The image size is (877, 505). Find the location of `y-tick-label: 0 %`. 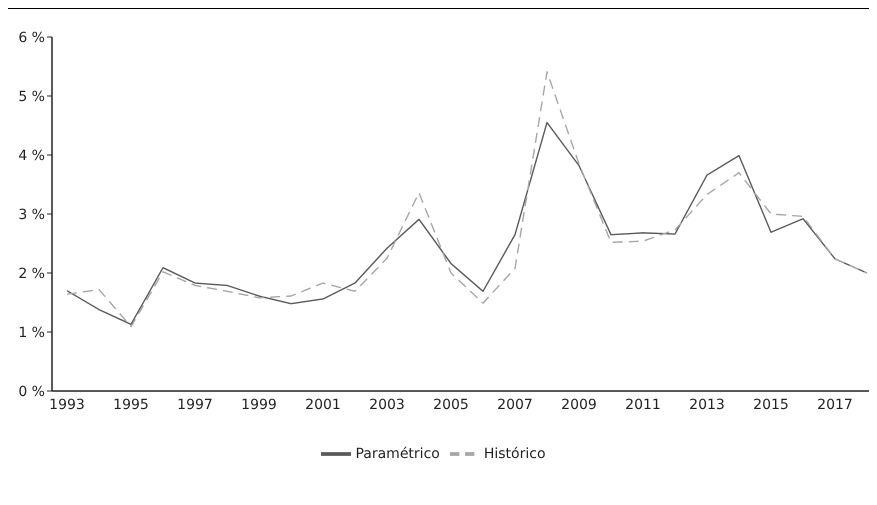

y-tick-label: 0 % is located at coordinates (31, 392).